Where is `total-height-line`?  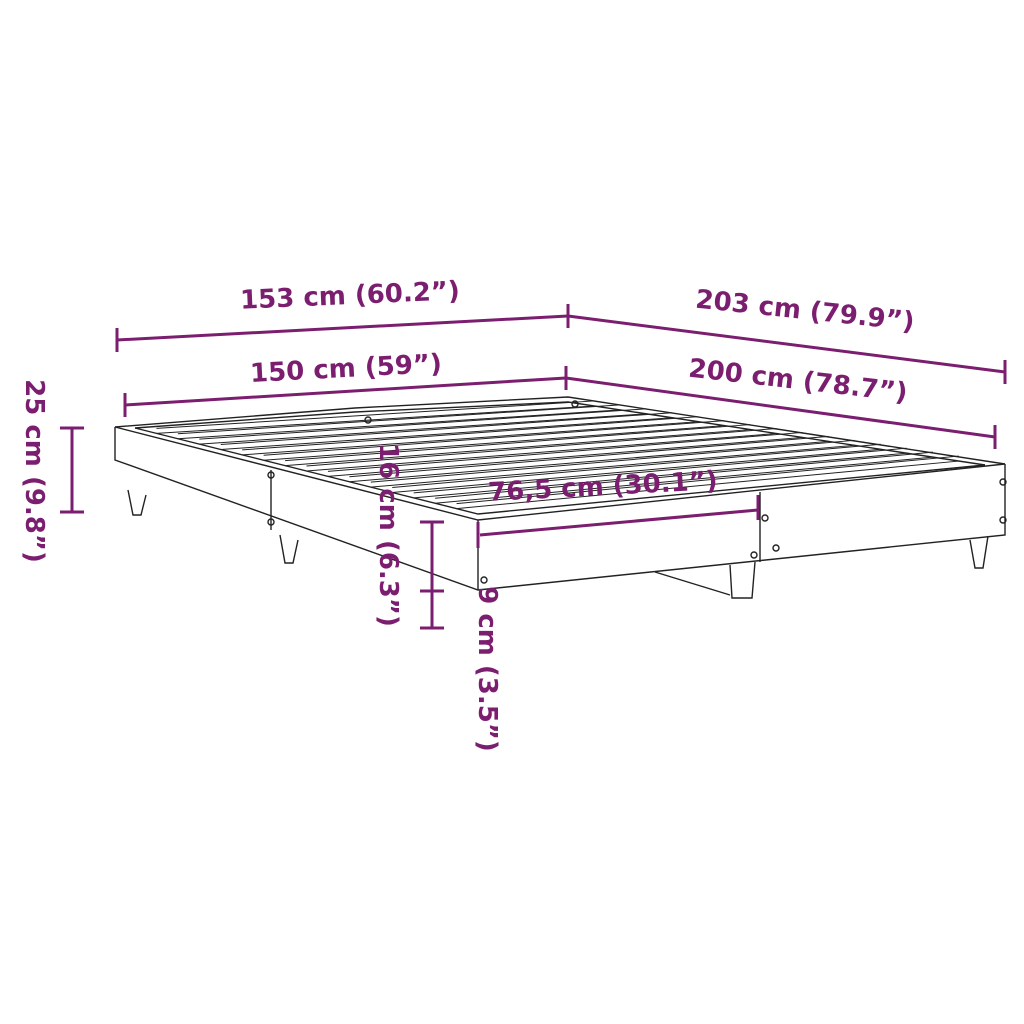 total-height-line is located at coordinates (72, 470).